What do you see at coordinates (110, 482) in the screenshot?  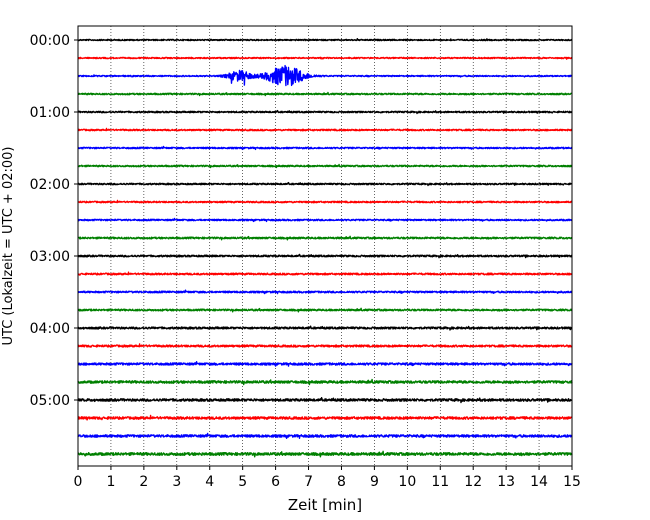 I see `x-tick-label: 1` at bounding box center [110, 482].